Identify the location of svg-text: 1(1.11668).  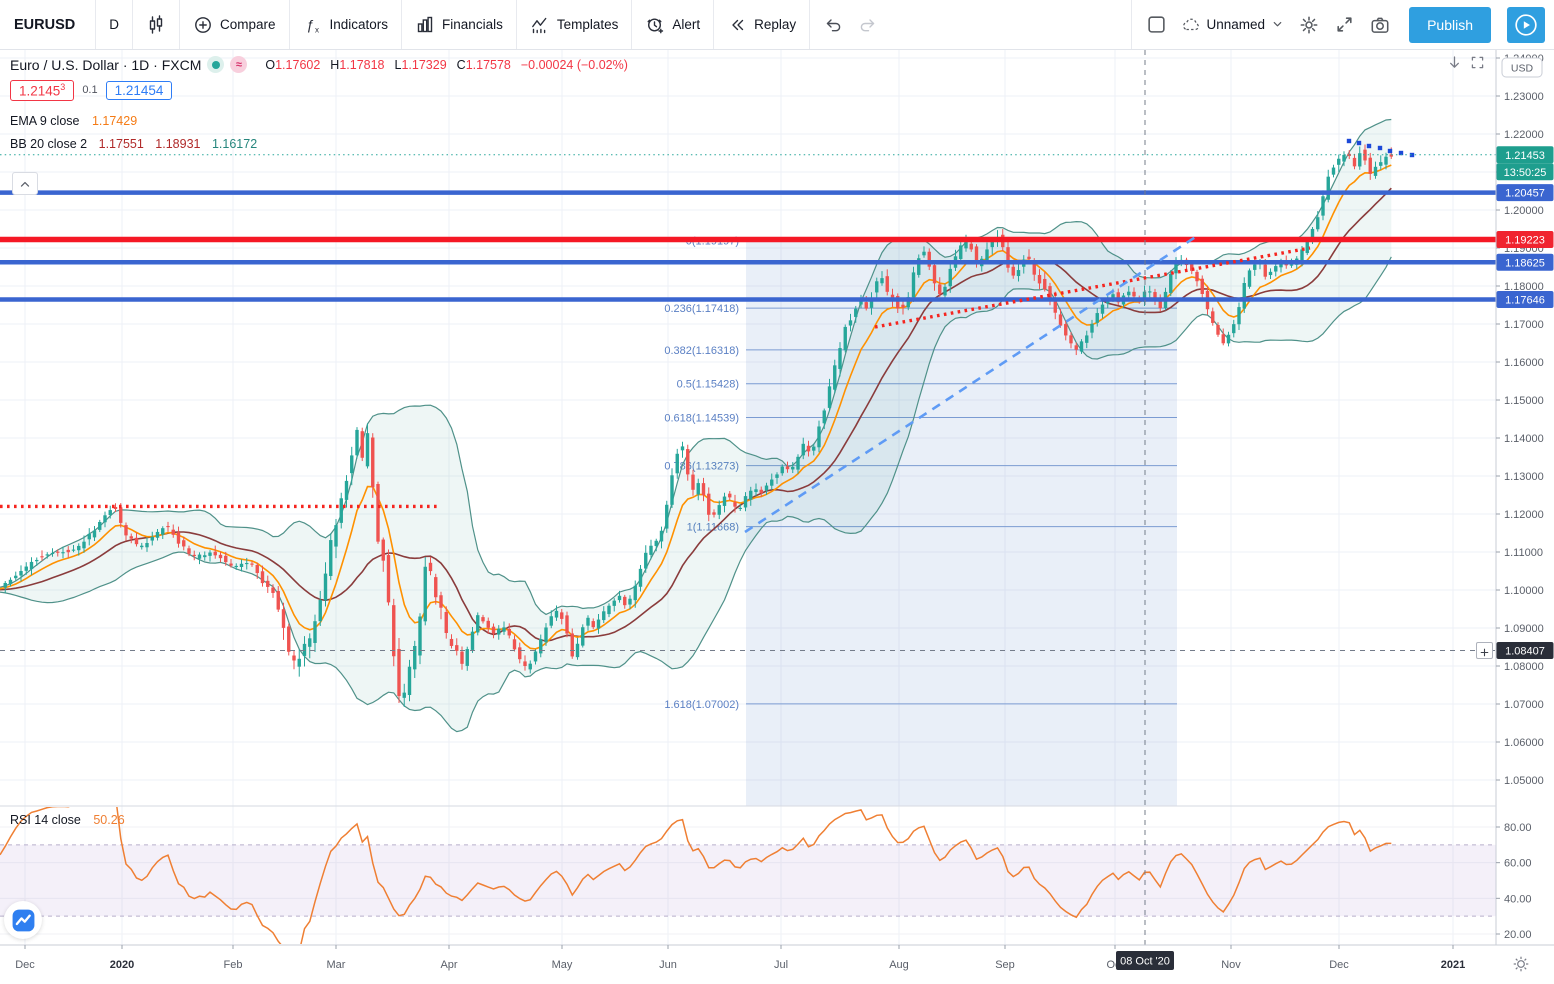
(713, 528).